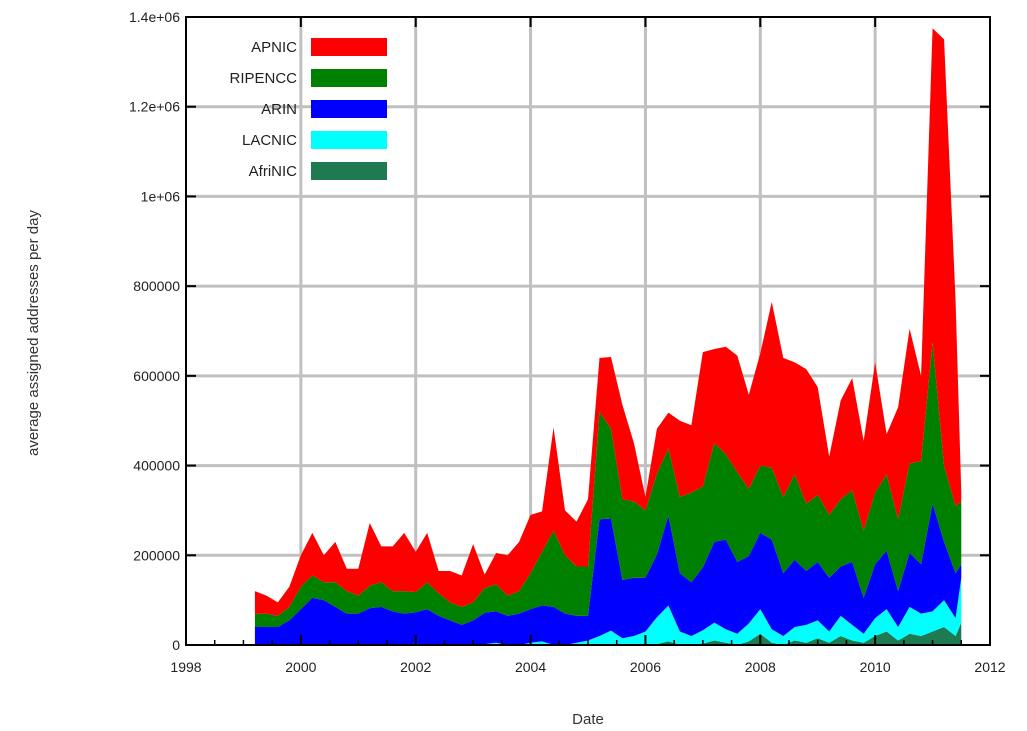  What do you see at coordinates (645, 667) in the screenshot?
I see `x-tick-label: 2006` at bounding box center [645, 667].